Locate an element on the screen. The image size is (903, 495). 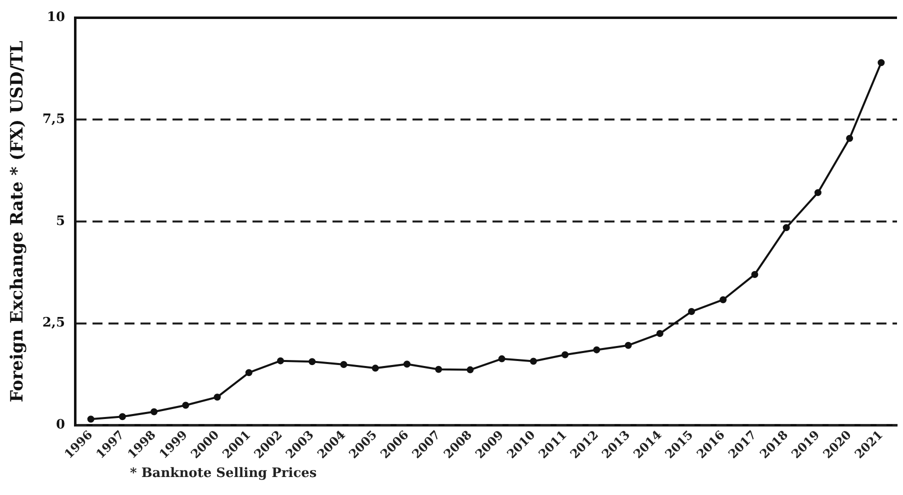
y-tick-label: 0 is located at coordinates (61, 425).